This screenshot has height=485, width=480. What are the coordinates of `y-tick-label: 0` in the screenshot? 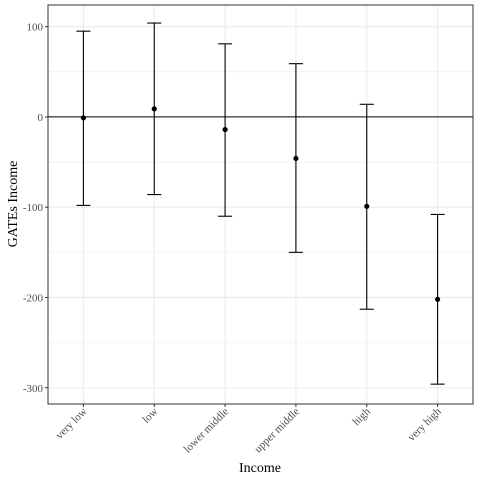 It's located at (41, 118).